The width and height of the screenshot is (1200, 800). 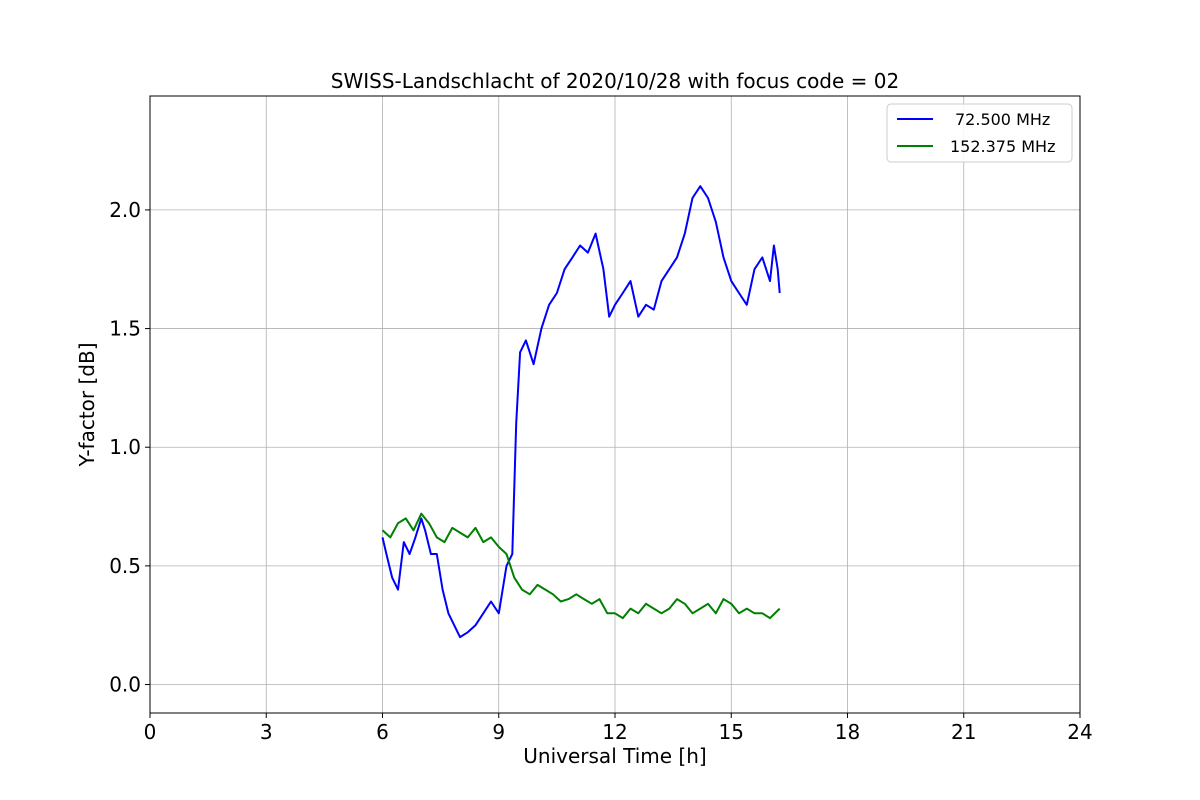 I want to click on x-tick-label: 21, so click(x=963, y=732).